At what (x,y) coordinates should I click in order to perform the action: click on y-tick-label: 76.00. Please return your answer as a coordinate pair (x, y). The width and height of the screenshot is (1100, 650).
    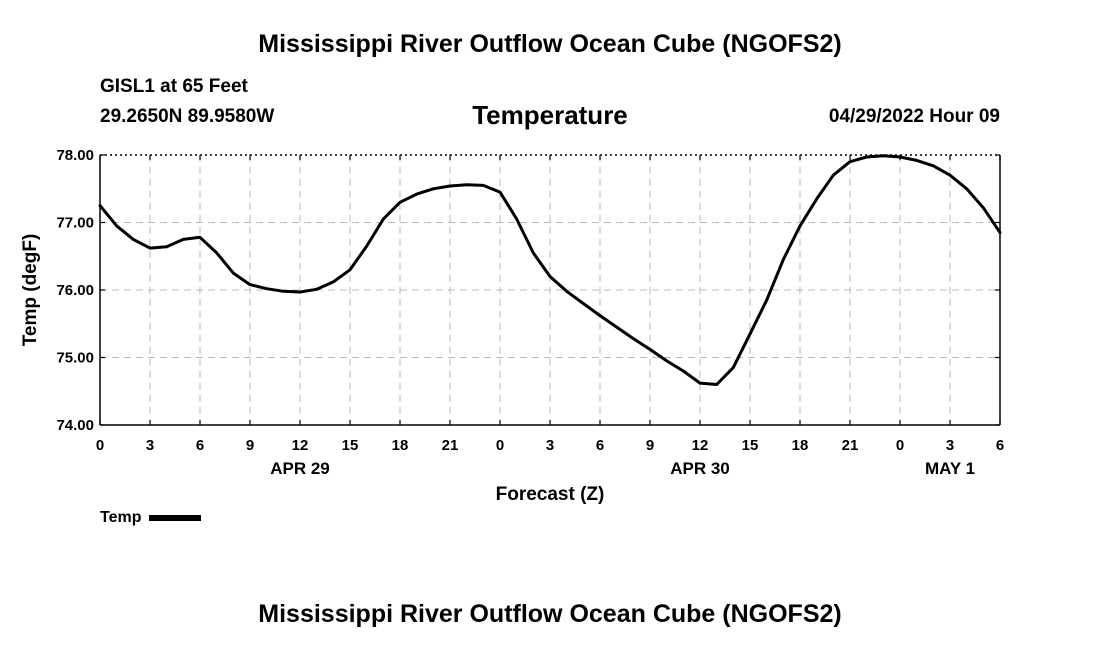
    Looking at the image, I should click on (75, 290).